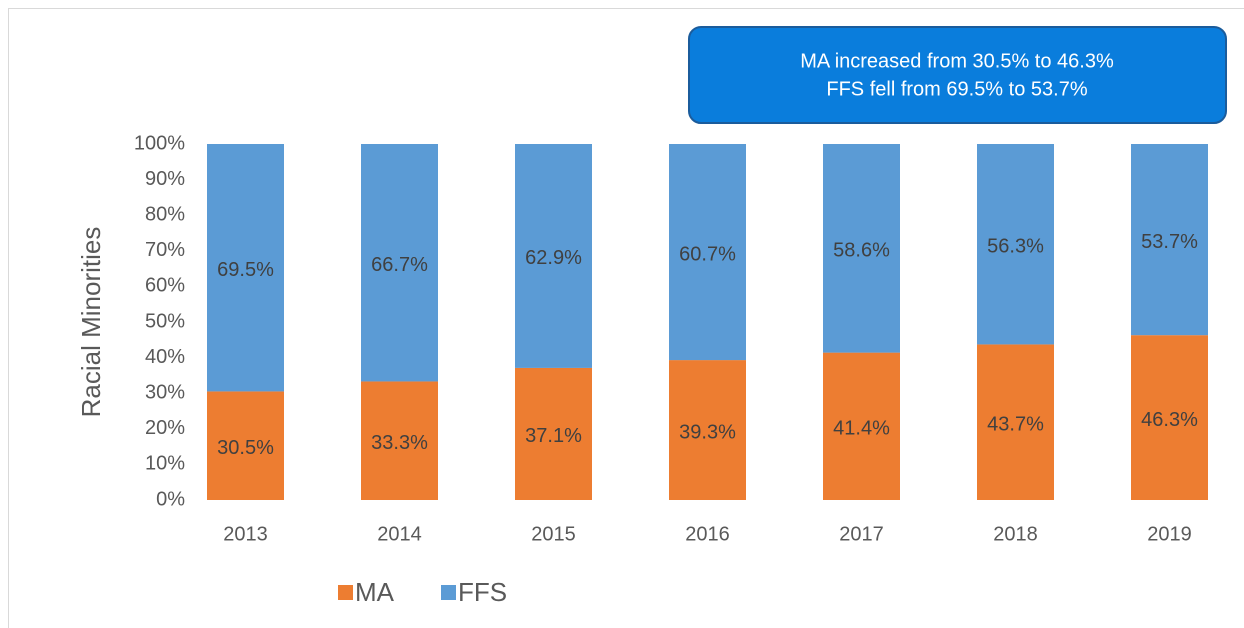  I want to click on data-label: 39.3%, so click(707, 432).